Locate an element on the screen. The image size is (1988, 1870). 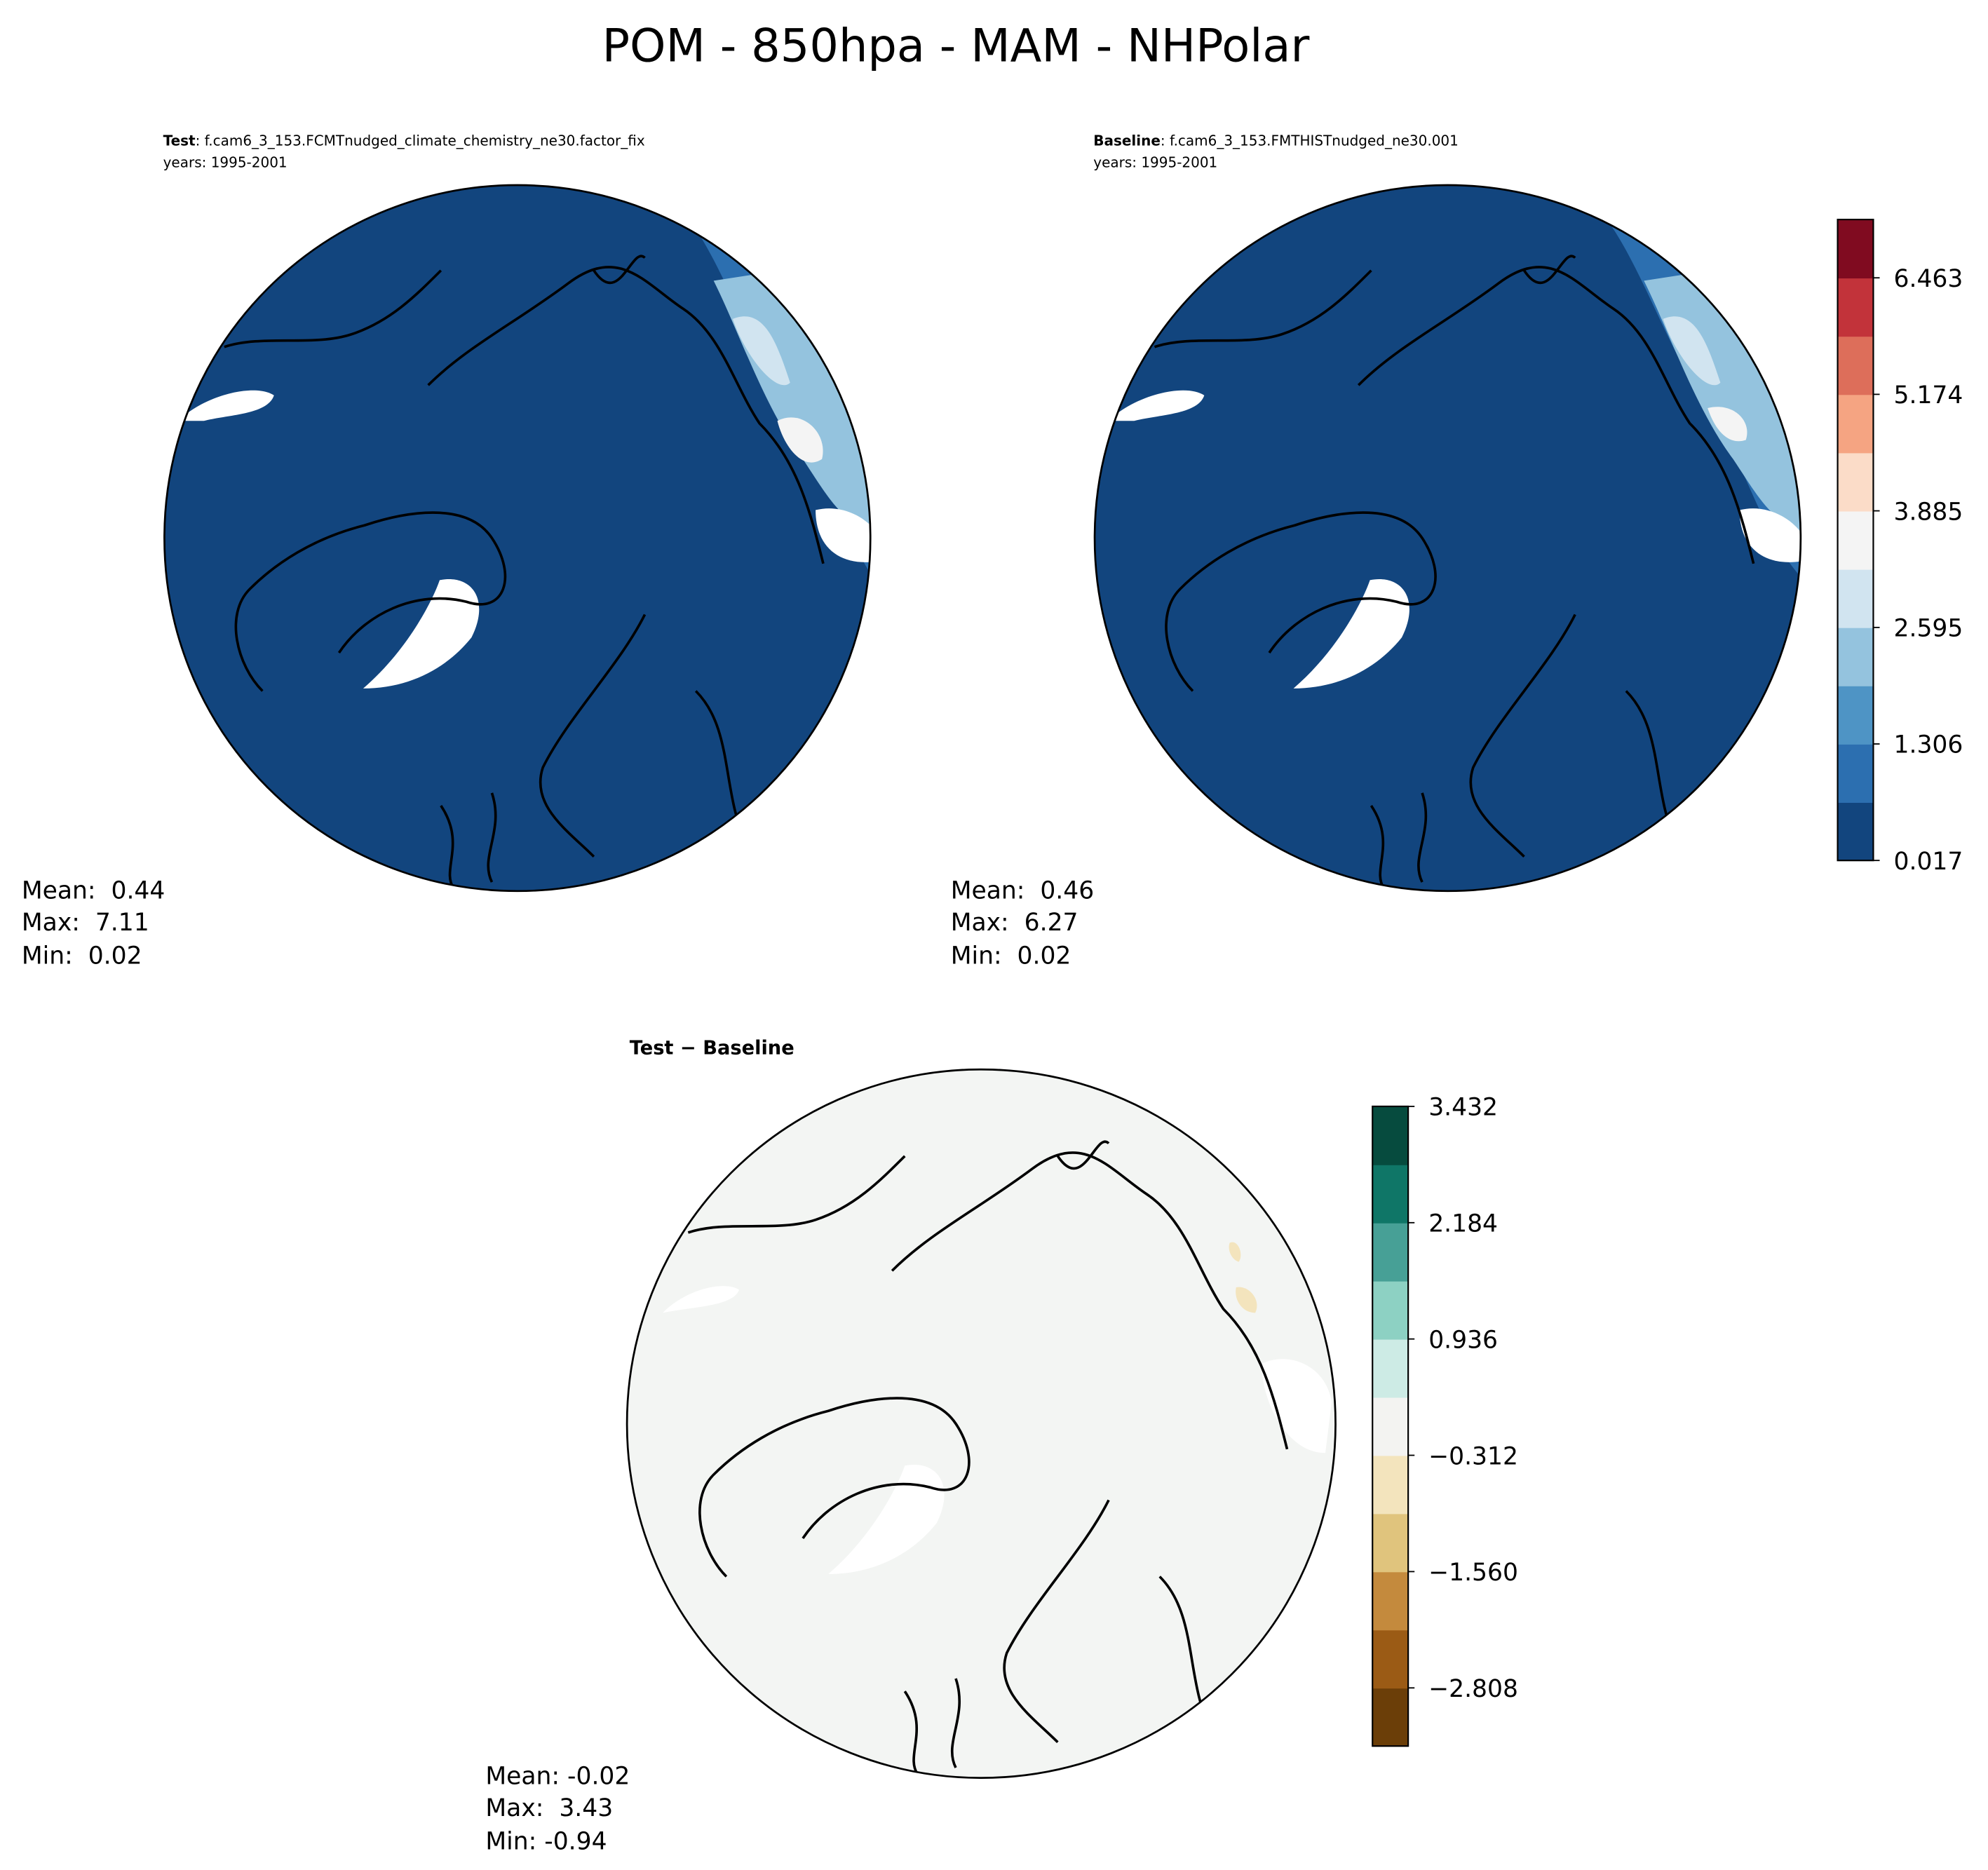
stat: Max: 6.27 is located at coordinates (1015, 923).